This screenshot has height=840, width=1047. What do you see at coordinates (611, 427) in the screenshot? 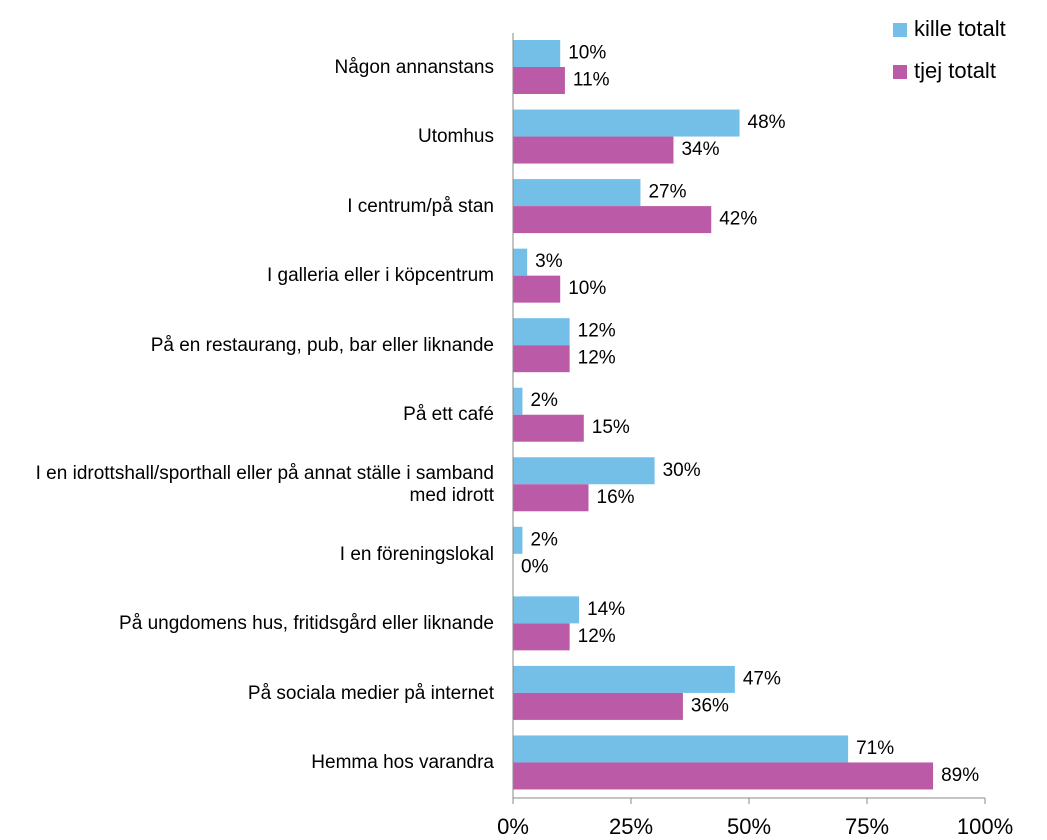
I see `value-label: 15%` at bounding box center [611, 427].